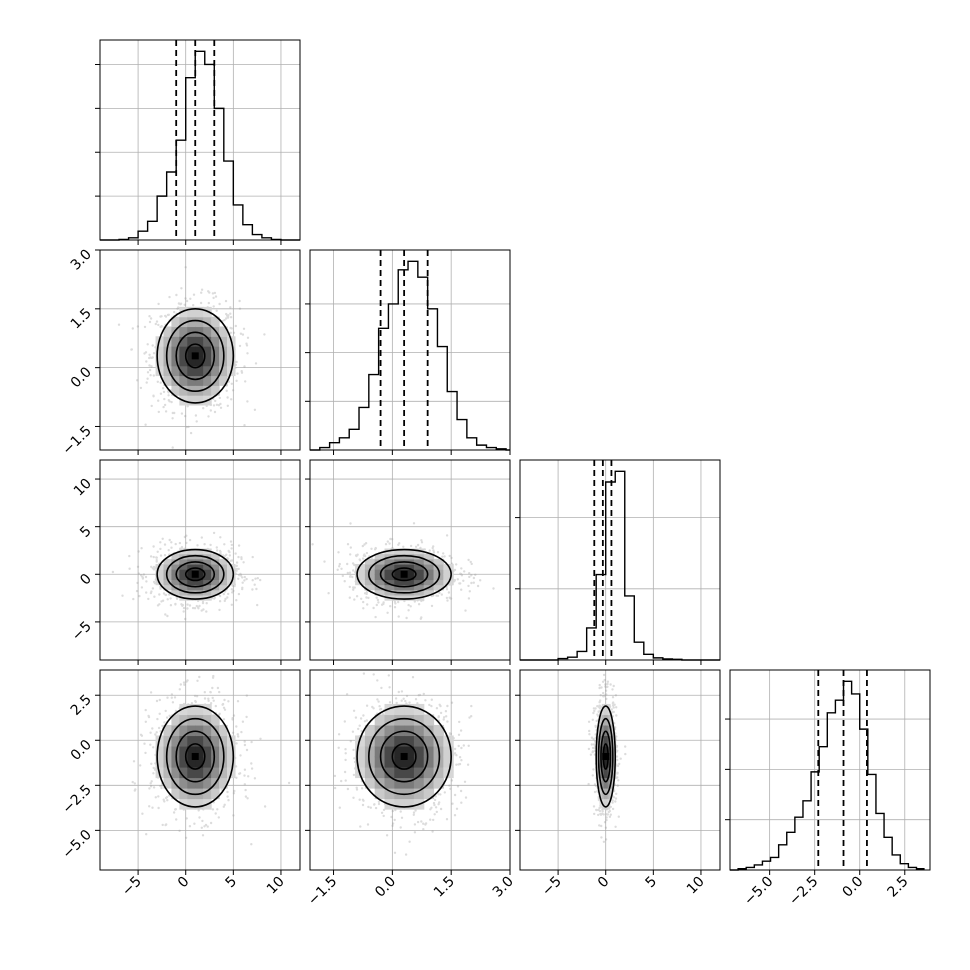  I want to click on y-tick-label: 1.5, so click(81, 318).